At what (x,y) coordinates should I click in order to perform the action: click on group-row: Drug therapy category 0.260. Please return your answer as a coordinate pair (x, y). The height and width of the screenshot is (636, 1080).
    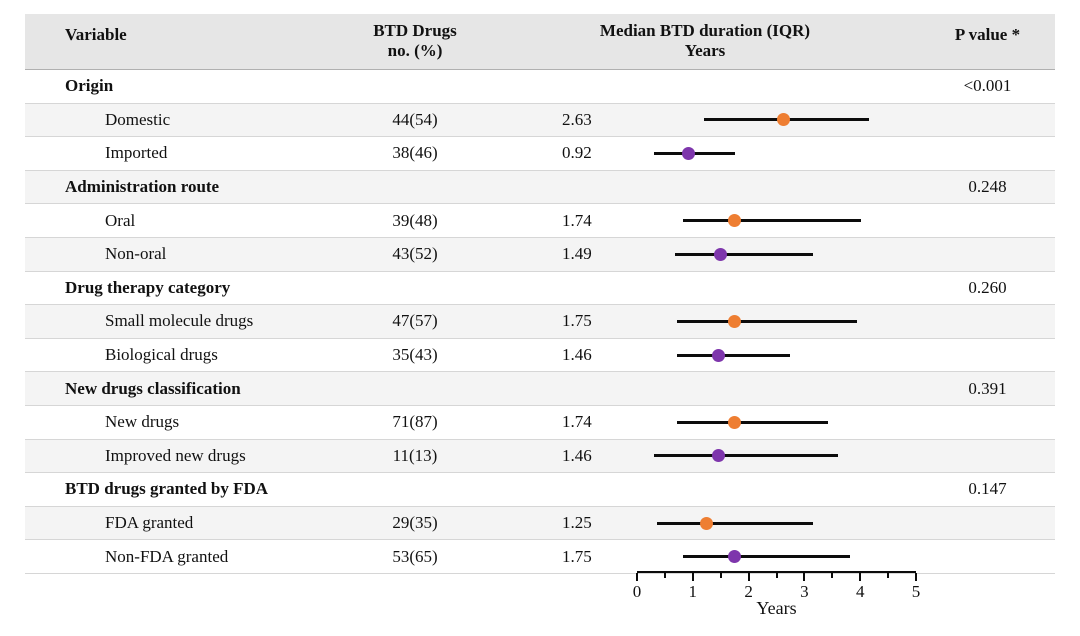
    Looking at the image, I should click on (540, 288).